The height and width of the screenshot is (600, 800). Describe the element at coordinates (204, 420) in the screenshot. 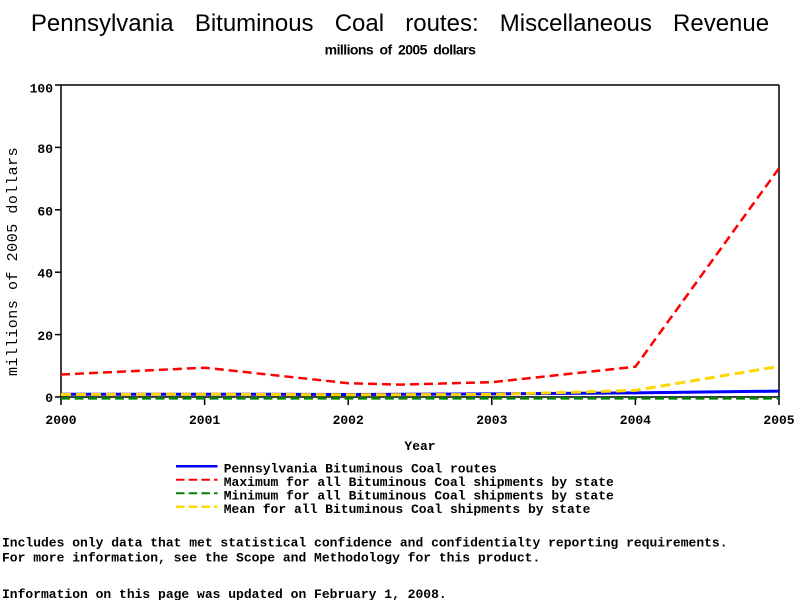

I see `svg-text: 2001` at that location.